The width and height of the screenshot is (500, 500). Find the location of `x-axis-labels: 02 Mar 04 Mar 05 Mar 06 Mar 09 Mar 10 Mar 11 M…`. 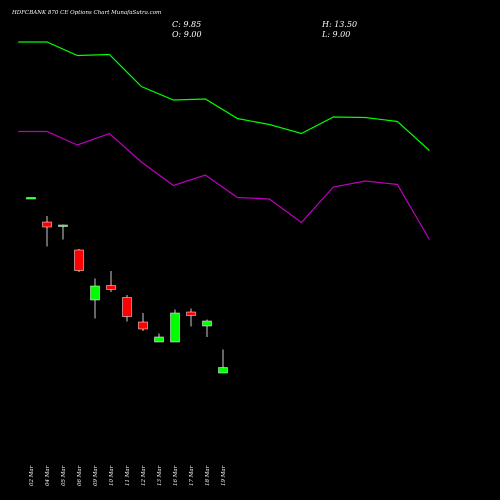

x-axis-labels: 02 Mar 04 Mar 05 Mar 06 Mar 09 Mar 10 Mar 11 M… is located at coordinates (128, 475).